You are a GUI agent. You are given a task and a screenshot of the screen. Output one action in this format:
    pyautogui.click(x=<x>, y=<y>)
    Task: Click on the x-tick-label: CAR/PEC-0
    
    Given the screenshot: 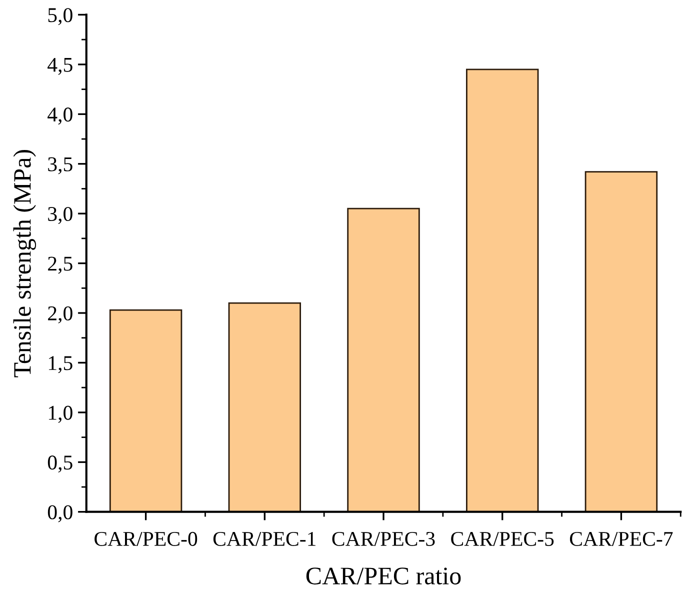 What is the action you would take?
    pyautogui.click(x=146, y=539)
    